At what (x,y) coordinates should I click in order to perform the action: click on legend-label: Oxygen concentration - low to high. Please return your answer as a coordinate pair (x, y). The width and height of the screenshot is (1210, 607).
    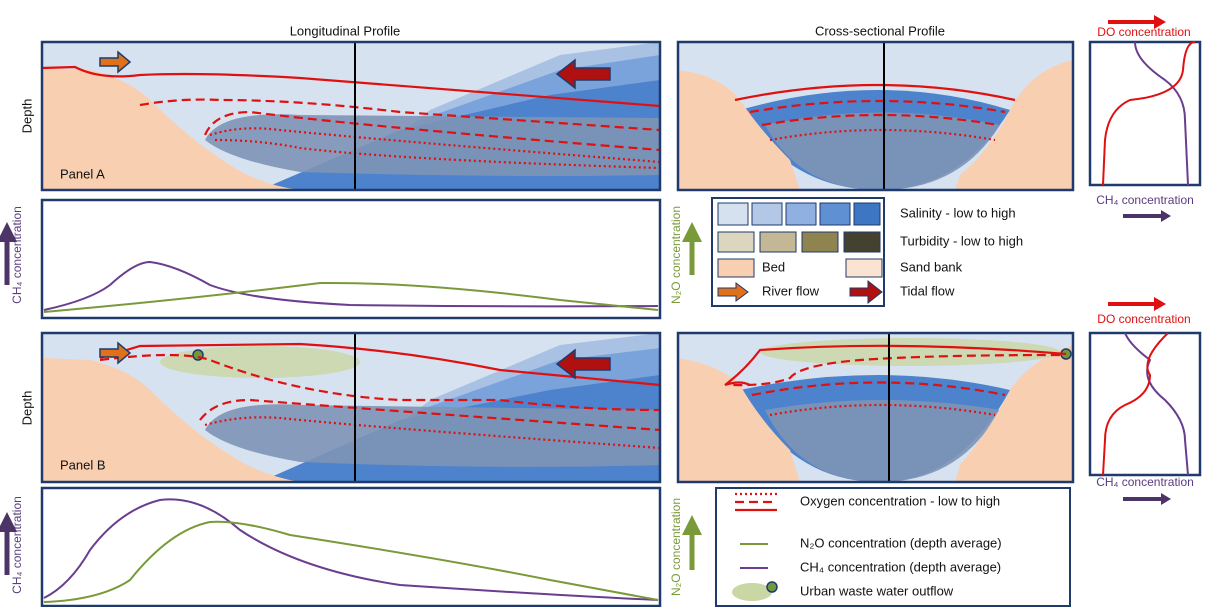
    Looking at the image, I should click on (900, 500).